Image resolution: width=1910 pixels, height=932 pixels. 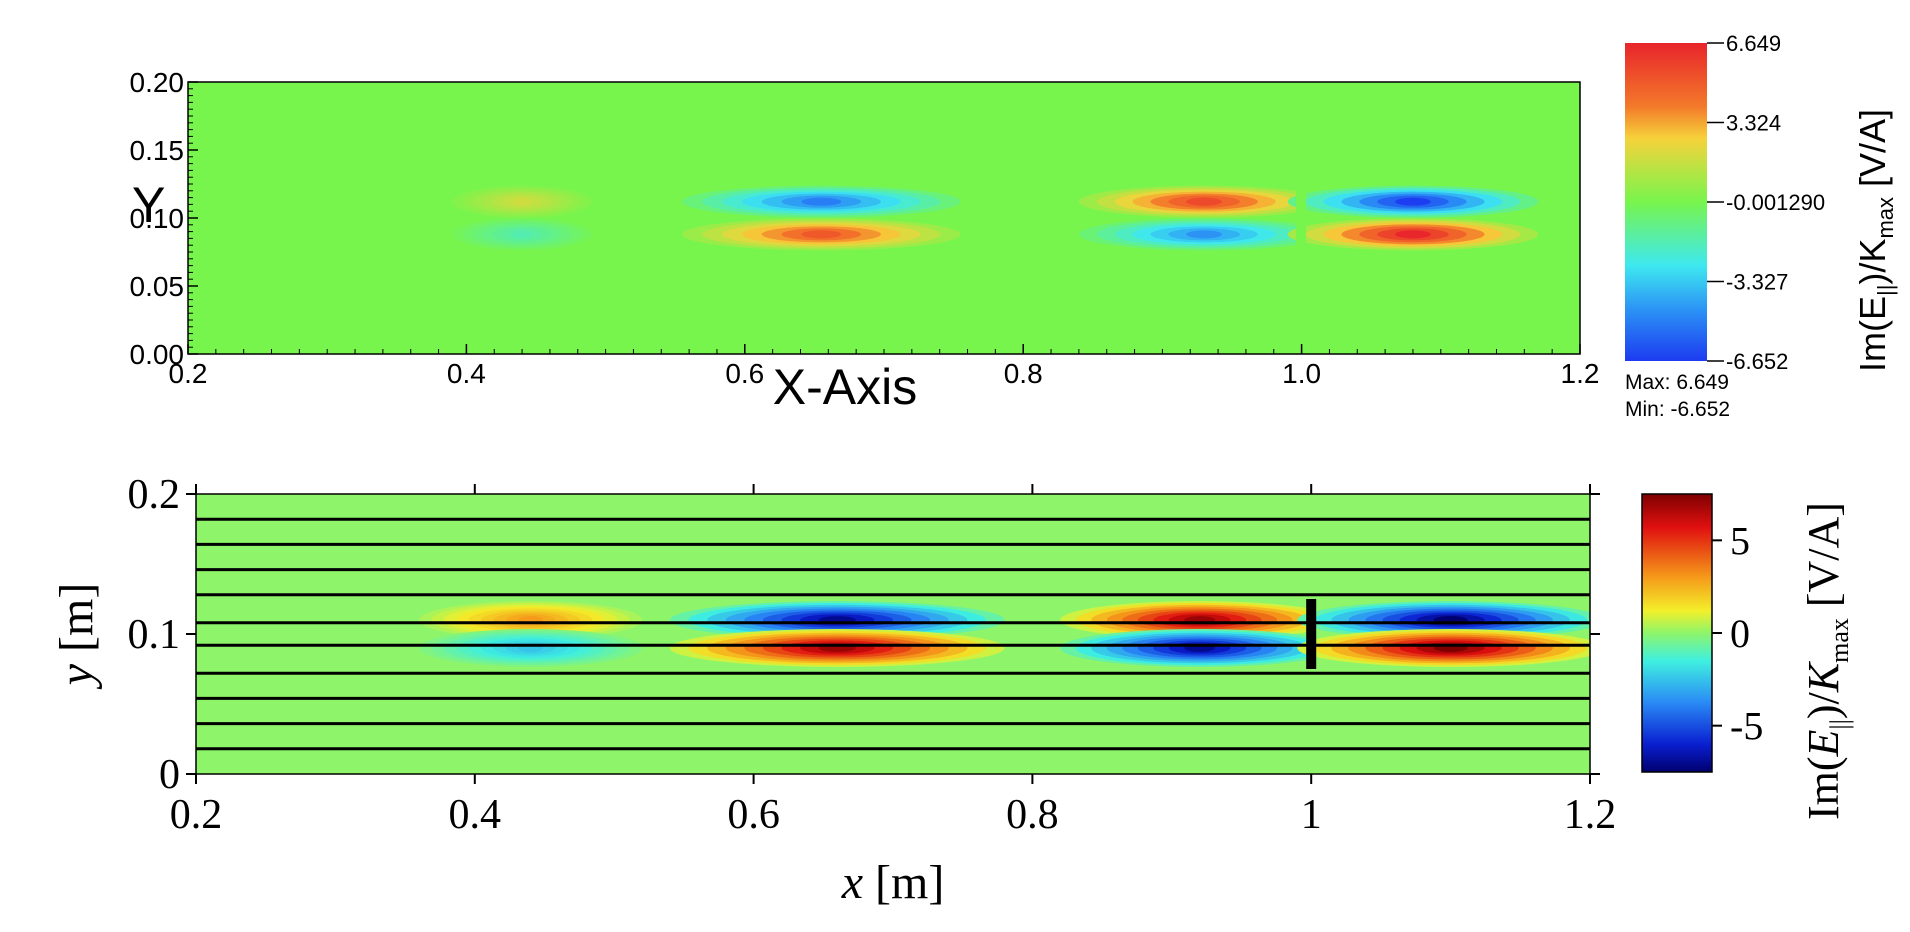 What do you see at coordinates (1740, 540) in the screenshot?
I see `colorbar-tick-label: 5` at bounding box center [1740, 540].